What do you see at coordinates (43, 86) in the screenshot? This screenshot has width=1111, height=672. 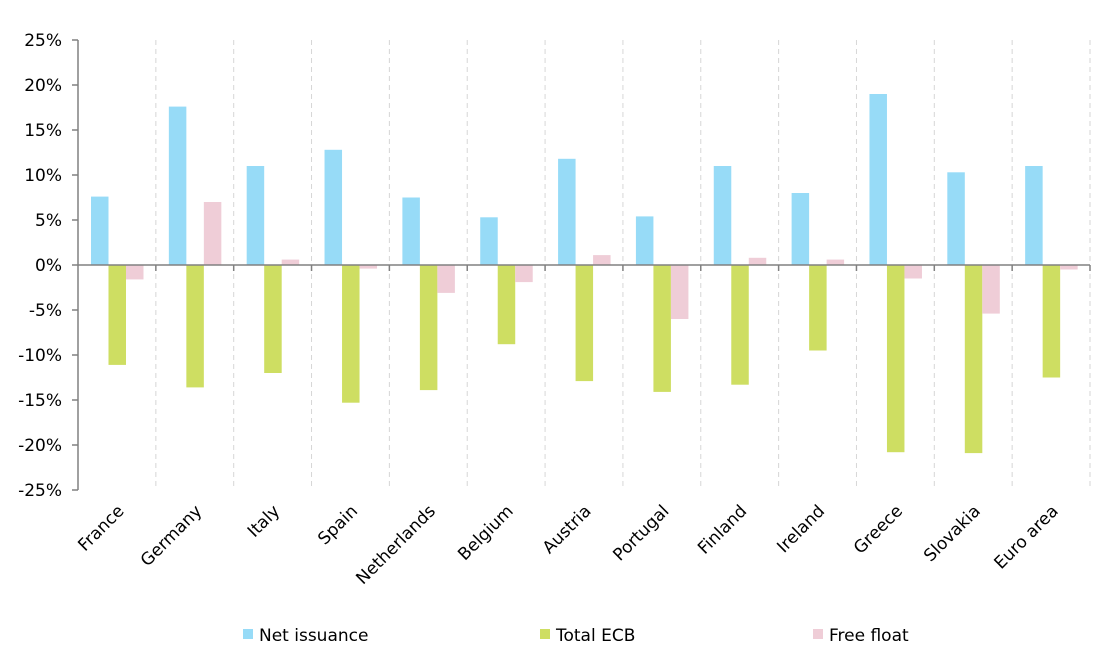 I see `y-tick-label: 20%` at bounding box center [43, 86].